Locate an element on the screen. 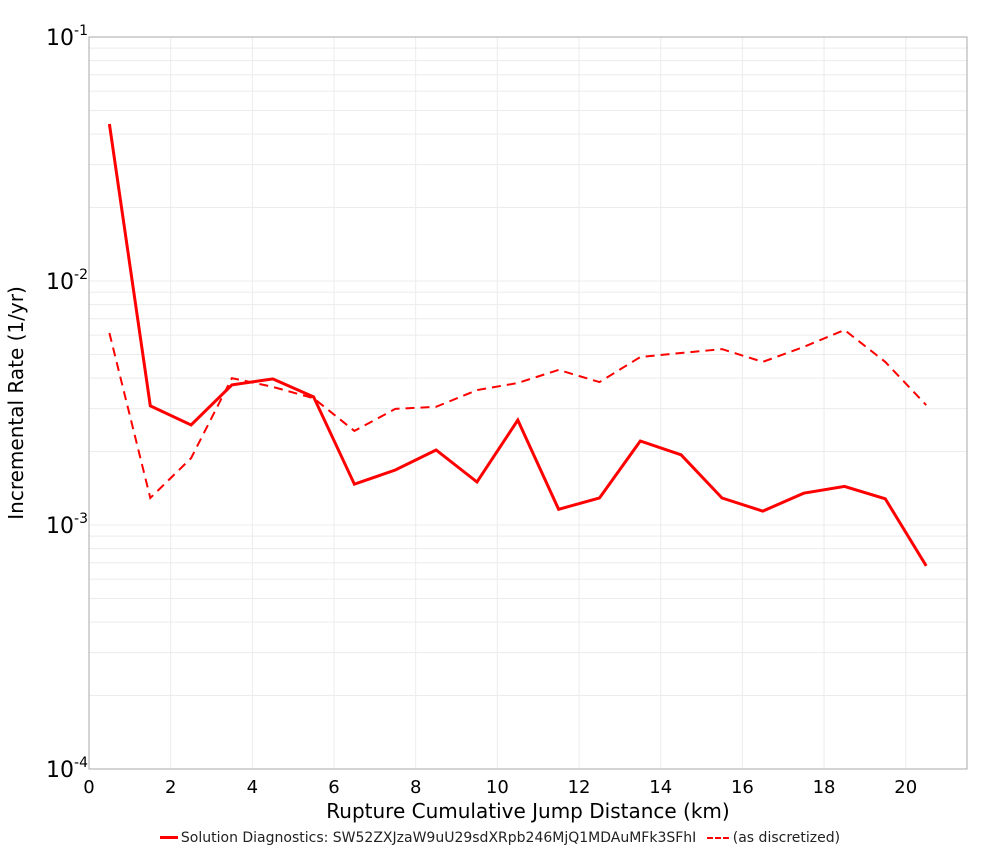  legend-label-discretized: (as discretized) is located at coordinates (786, 838).